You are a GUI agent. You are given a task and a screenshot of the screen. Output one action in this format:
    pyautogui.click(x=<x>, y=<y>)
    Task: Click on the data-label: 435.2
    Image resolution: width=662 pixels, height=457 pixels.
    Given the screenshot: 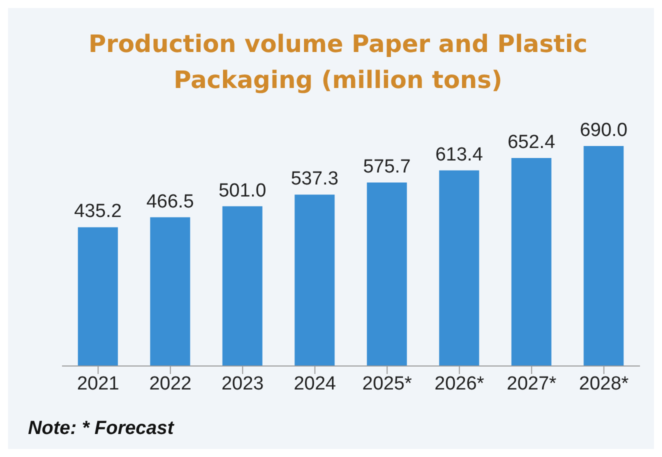 What is the action you would take?
    pyautogui.click(x=98, y=211)
    